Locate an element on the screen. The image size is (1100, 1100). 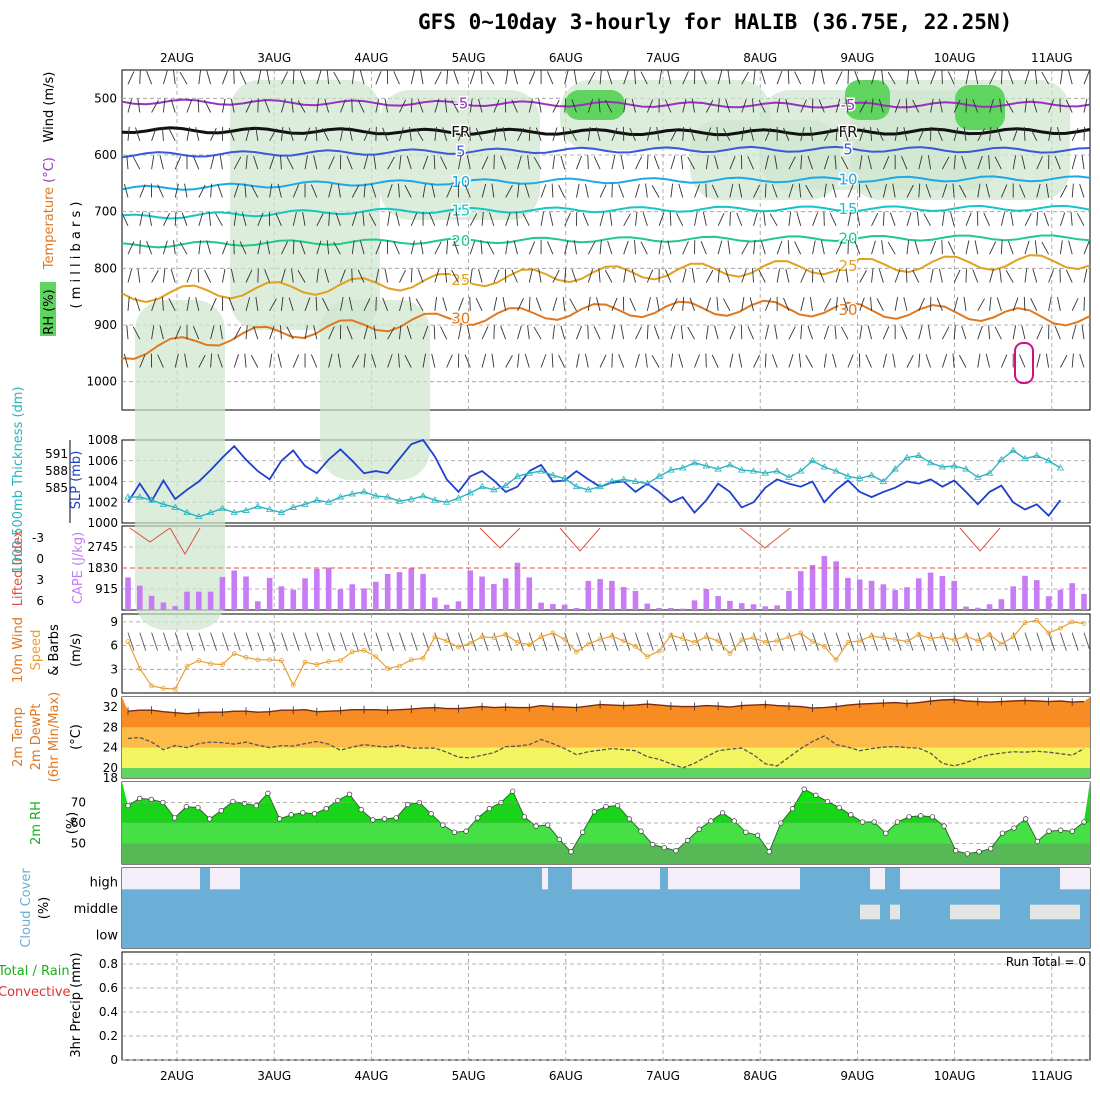
slp-line is located at coordinates (594, 478).